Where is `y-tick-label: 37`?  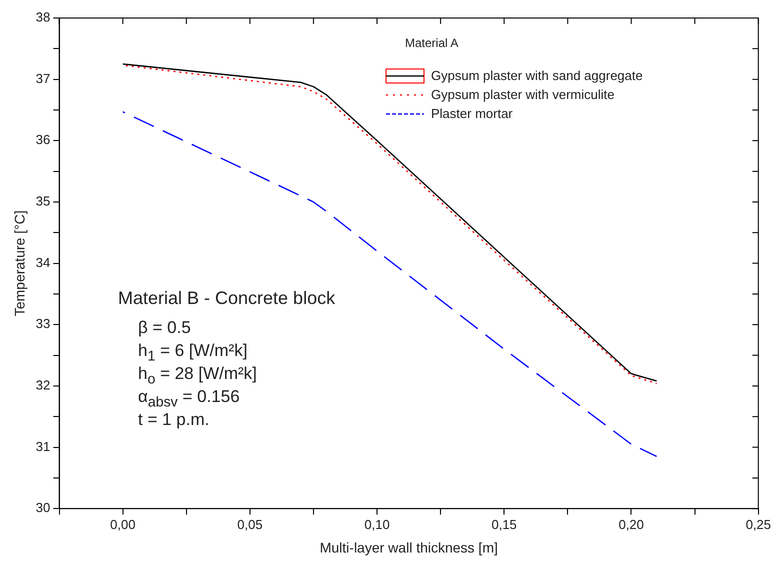
y-tick-label: 37 is located at coordinates (43, 78).